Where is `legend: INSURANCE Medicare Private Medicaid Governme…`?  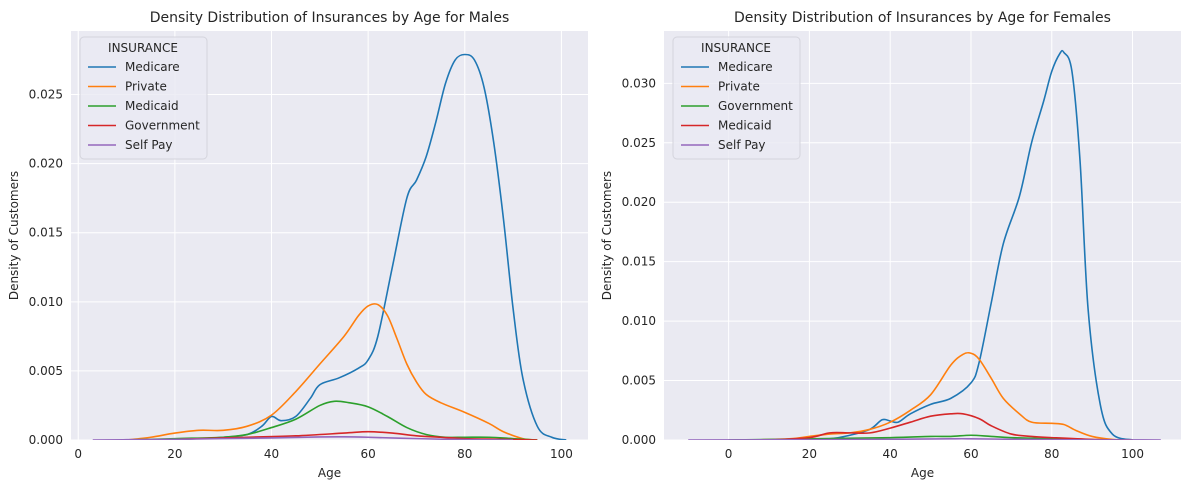
legend: INSURANCE Medicare Private Medicaid Governme… is located at coordinates (143, 98).